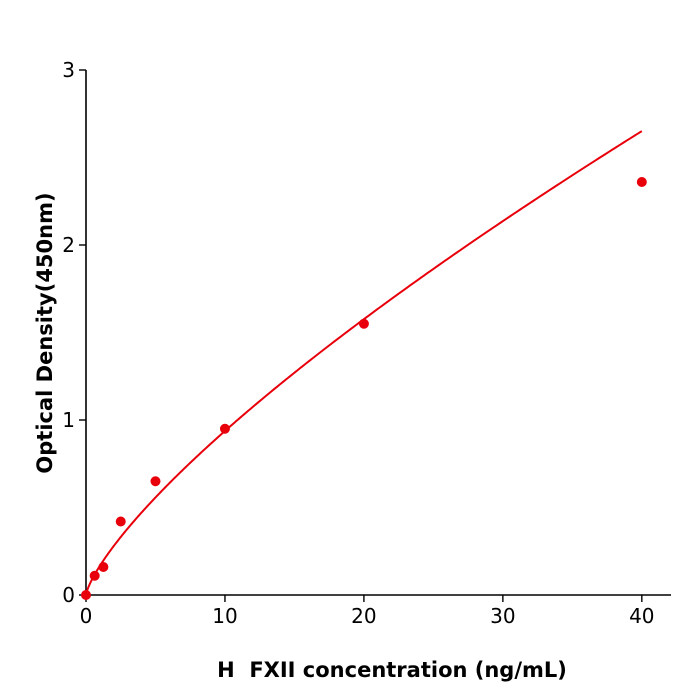 The width and height of the screenshot is (700, 700). What do you see at coordinates (68, 70) in the screenshot?
I see `y-tick-label: 3` at bounding box center [68, 70].